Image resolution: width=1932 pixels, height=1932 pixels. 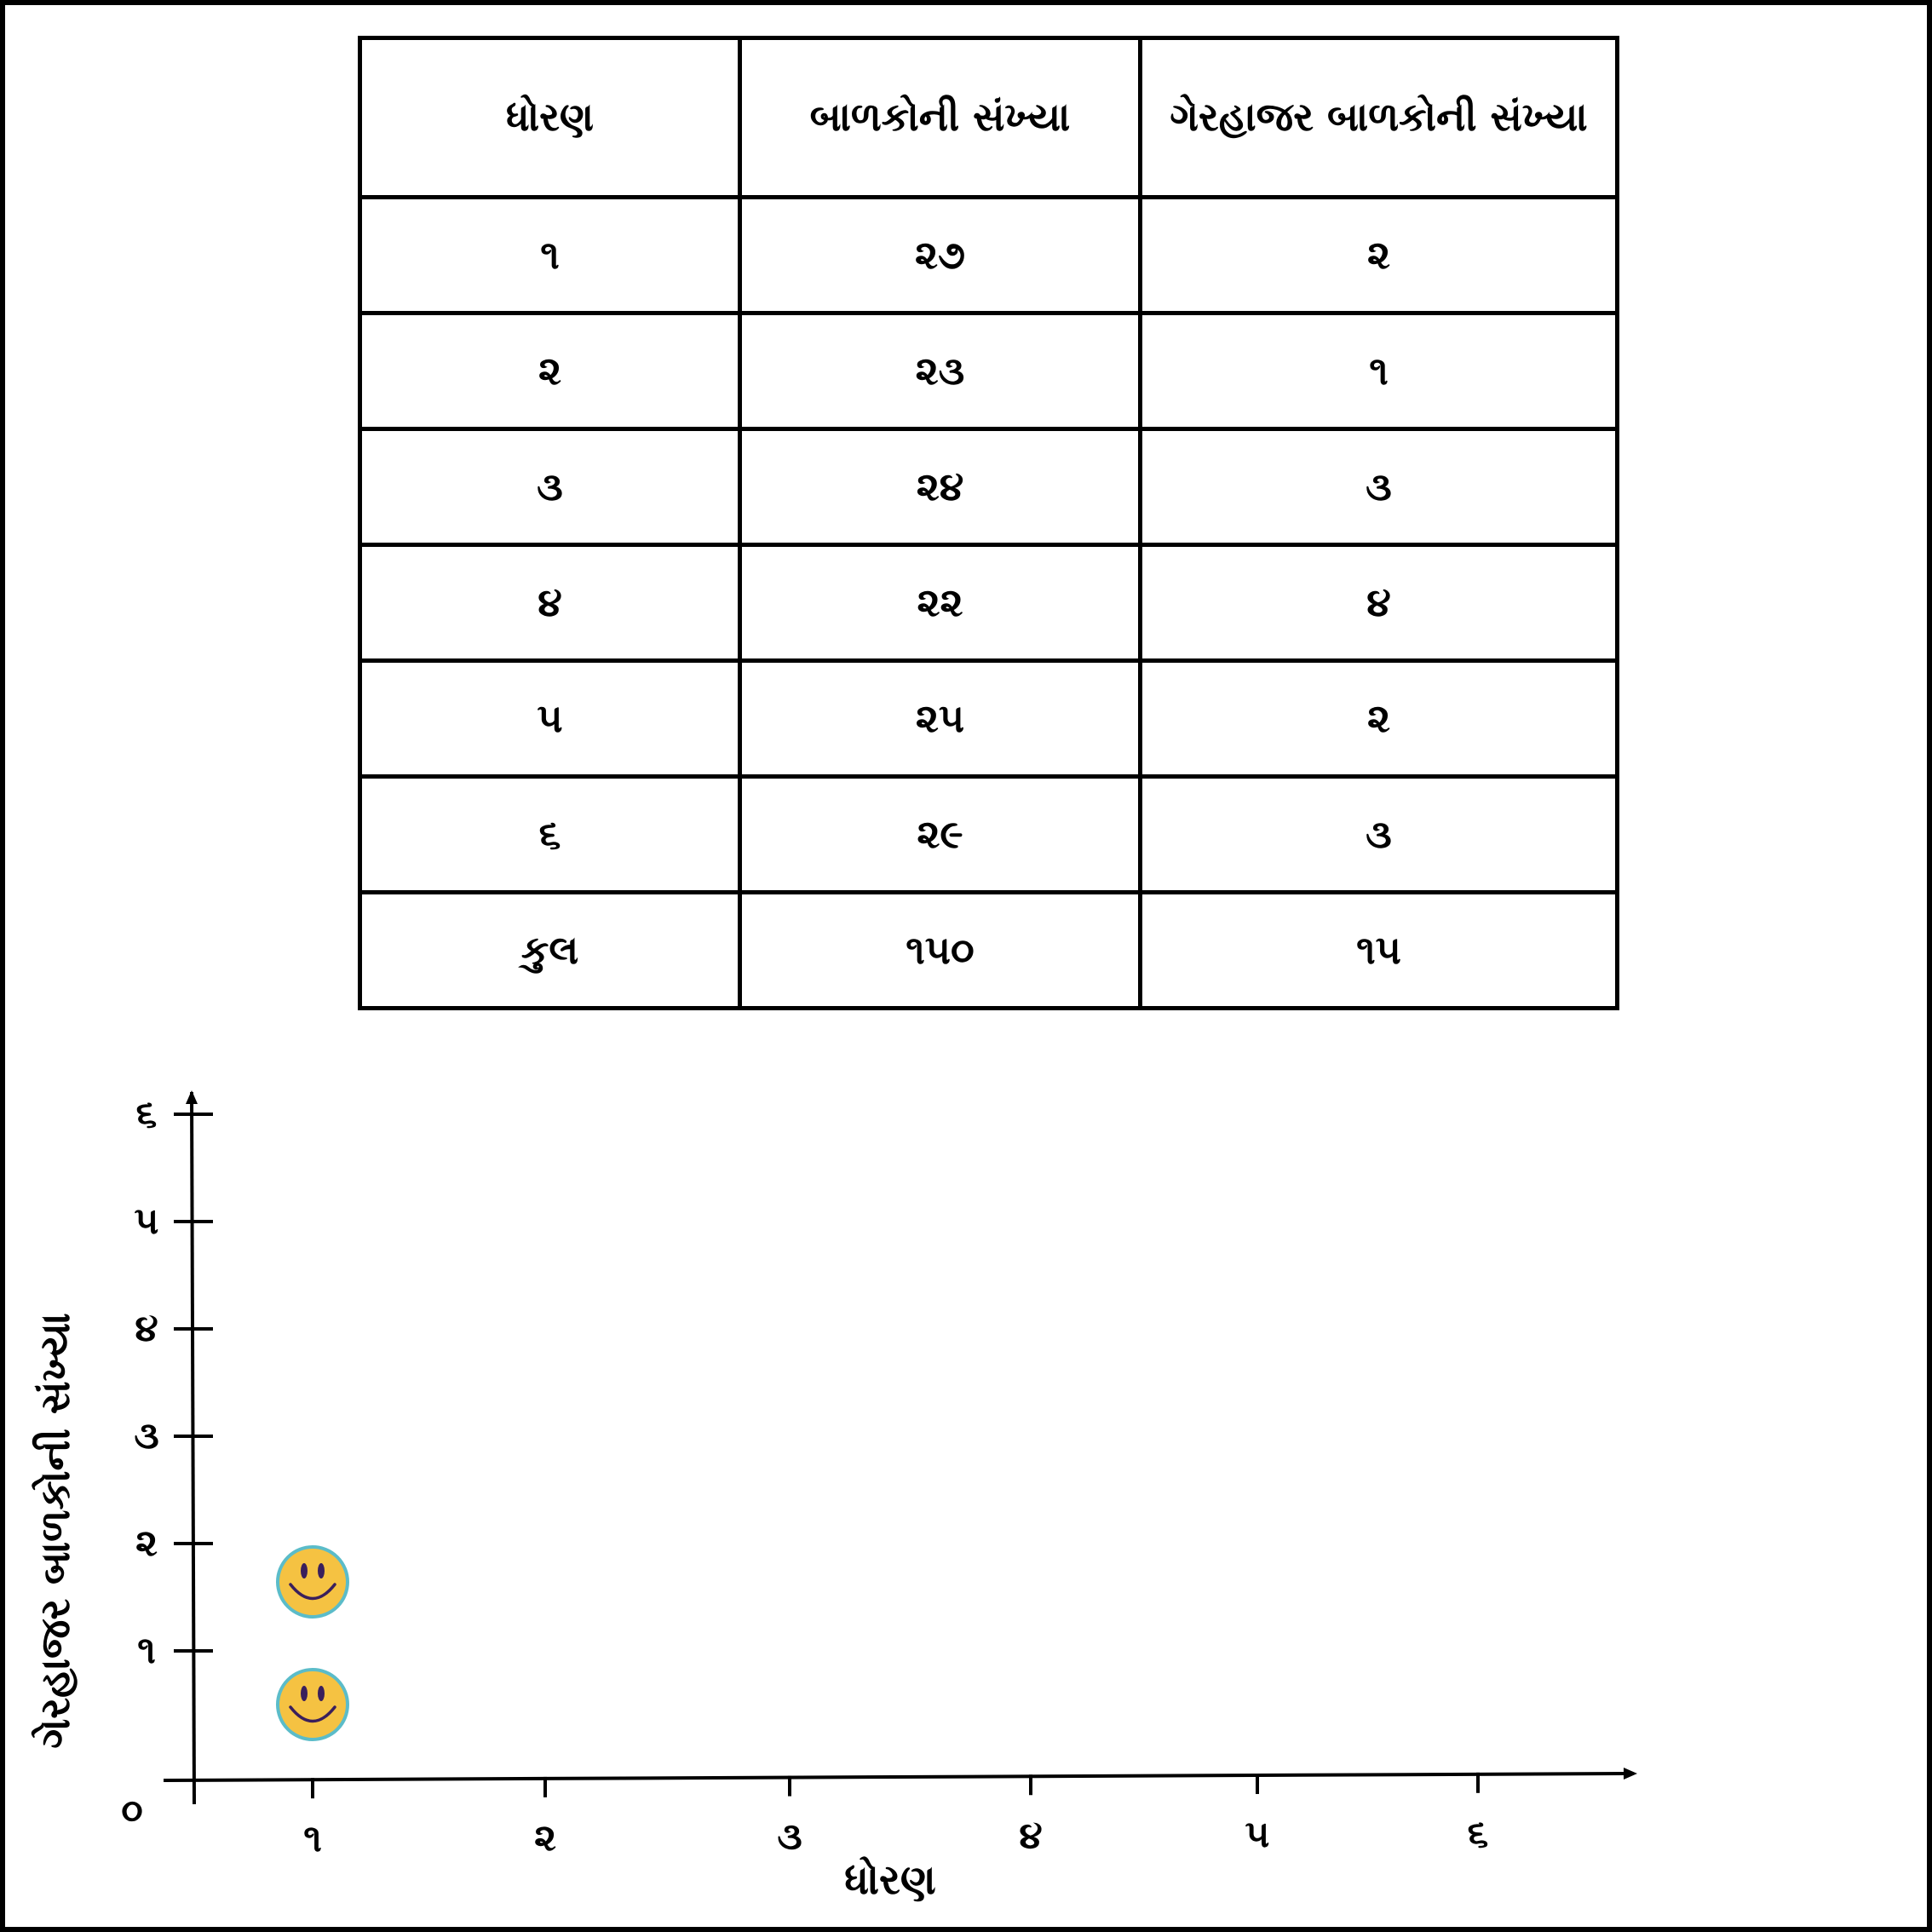 I want to click on table-total-row: કુલ ૧૫૦ ૧૫, so click(x=989, y=950).